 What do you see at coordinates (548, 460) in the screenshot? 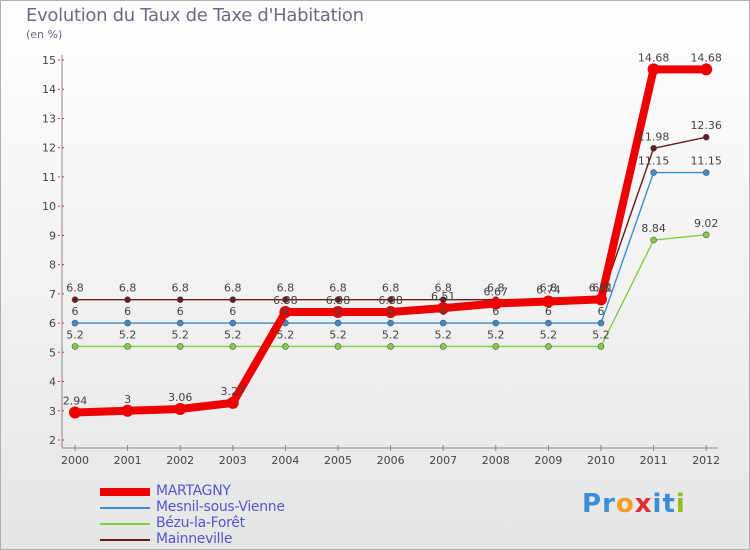
I see `x-tick-label: 2009` at bounding box center [548, 460].